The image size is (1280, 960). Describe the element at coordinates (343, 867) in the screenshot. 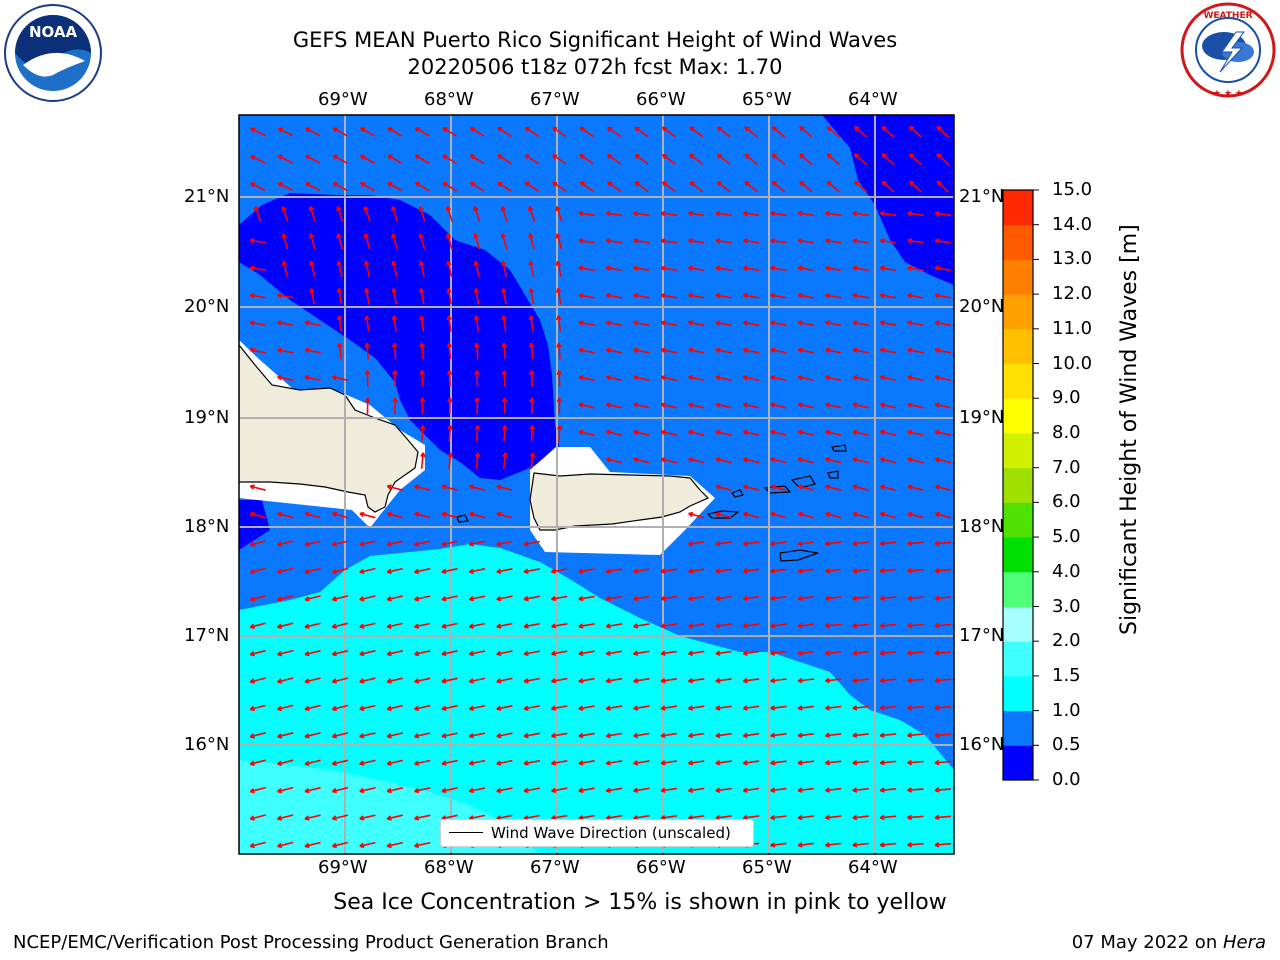

I see `lon-label-bottom: 69°W` at that location.